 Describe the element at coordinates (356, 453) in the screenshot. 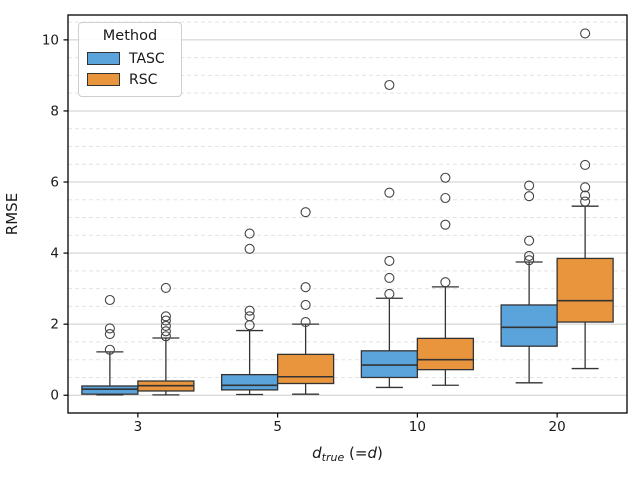

I see `x-axis-label-mid: (=` at that location.